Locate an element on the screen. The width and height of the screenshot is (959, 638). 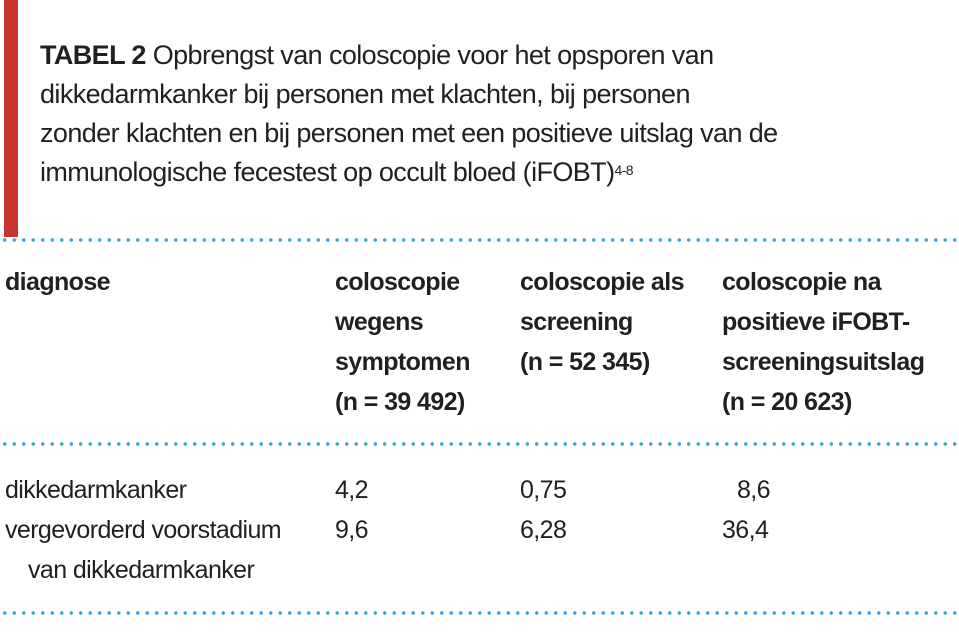
header-diagnose: diagnose is located at coordinates (58, 282).